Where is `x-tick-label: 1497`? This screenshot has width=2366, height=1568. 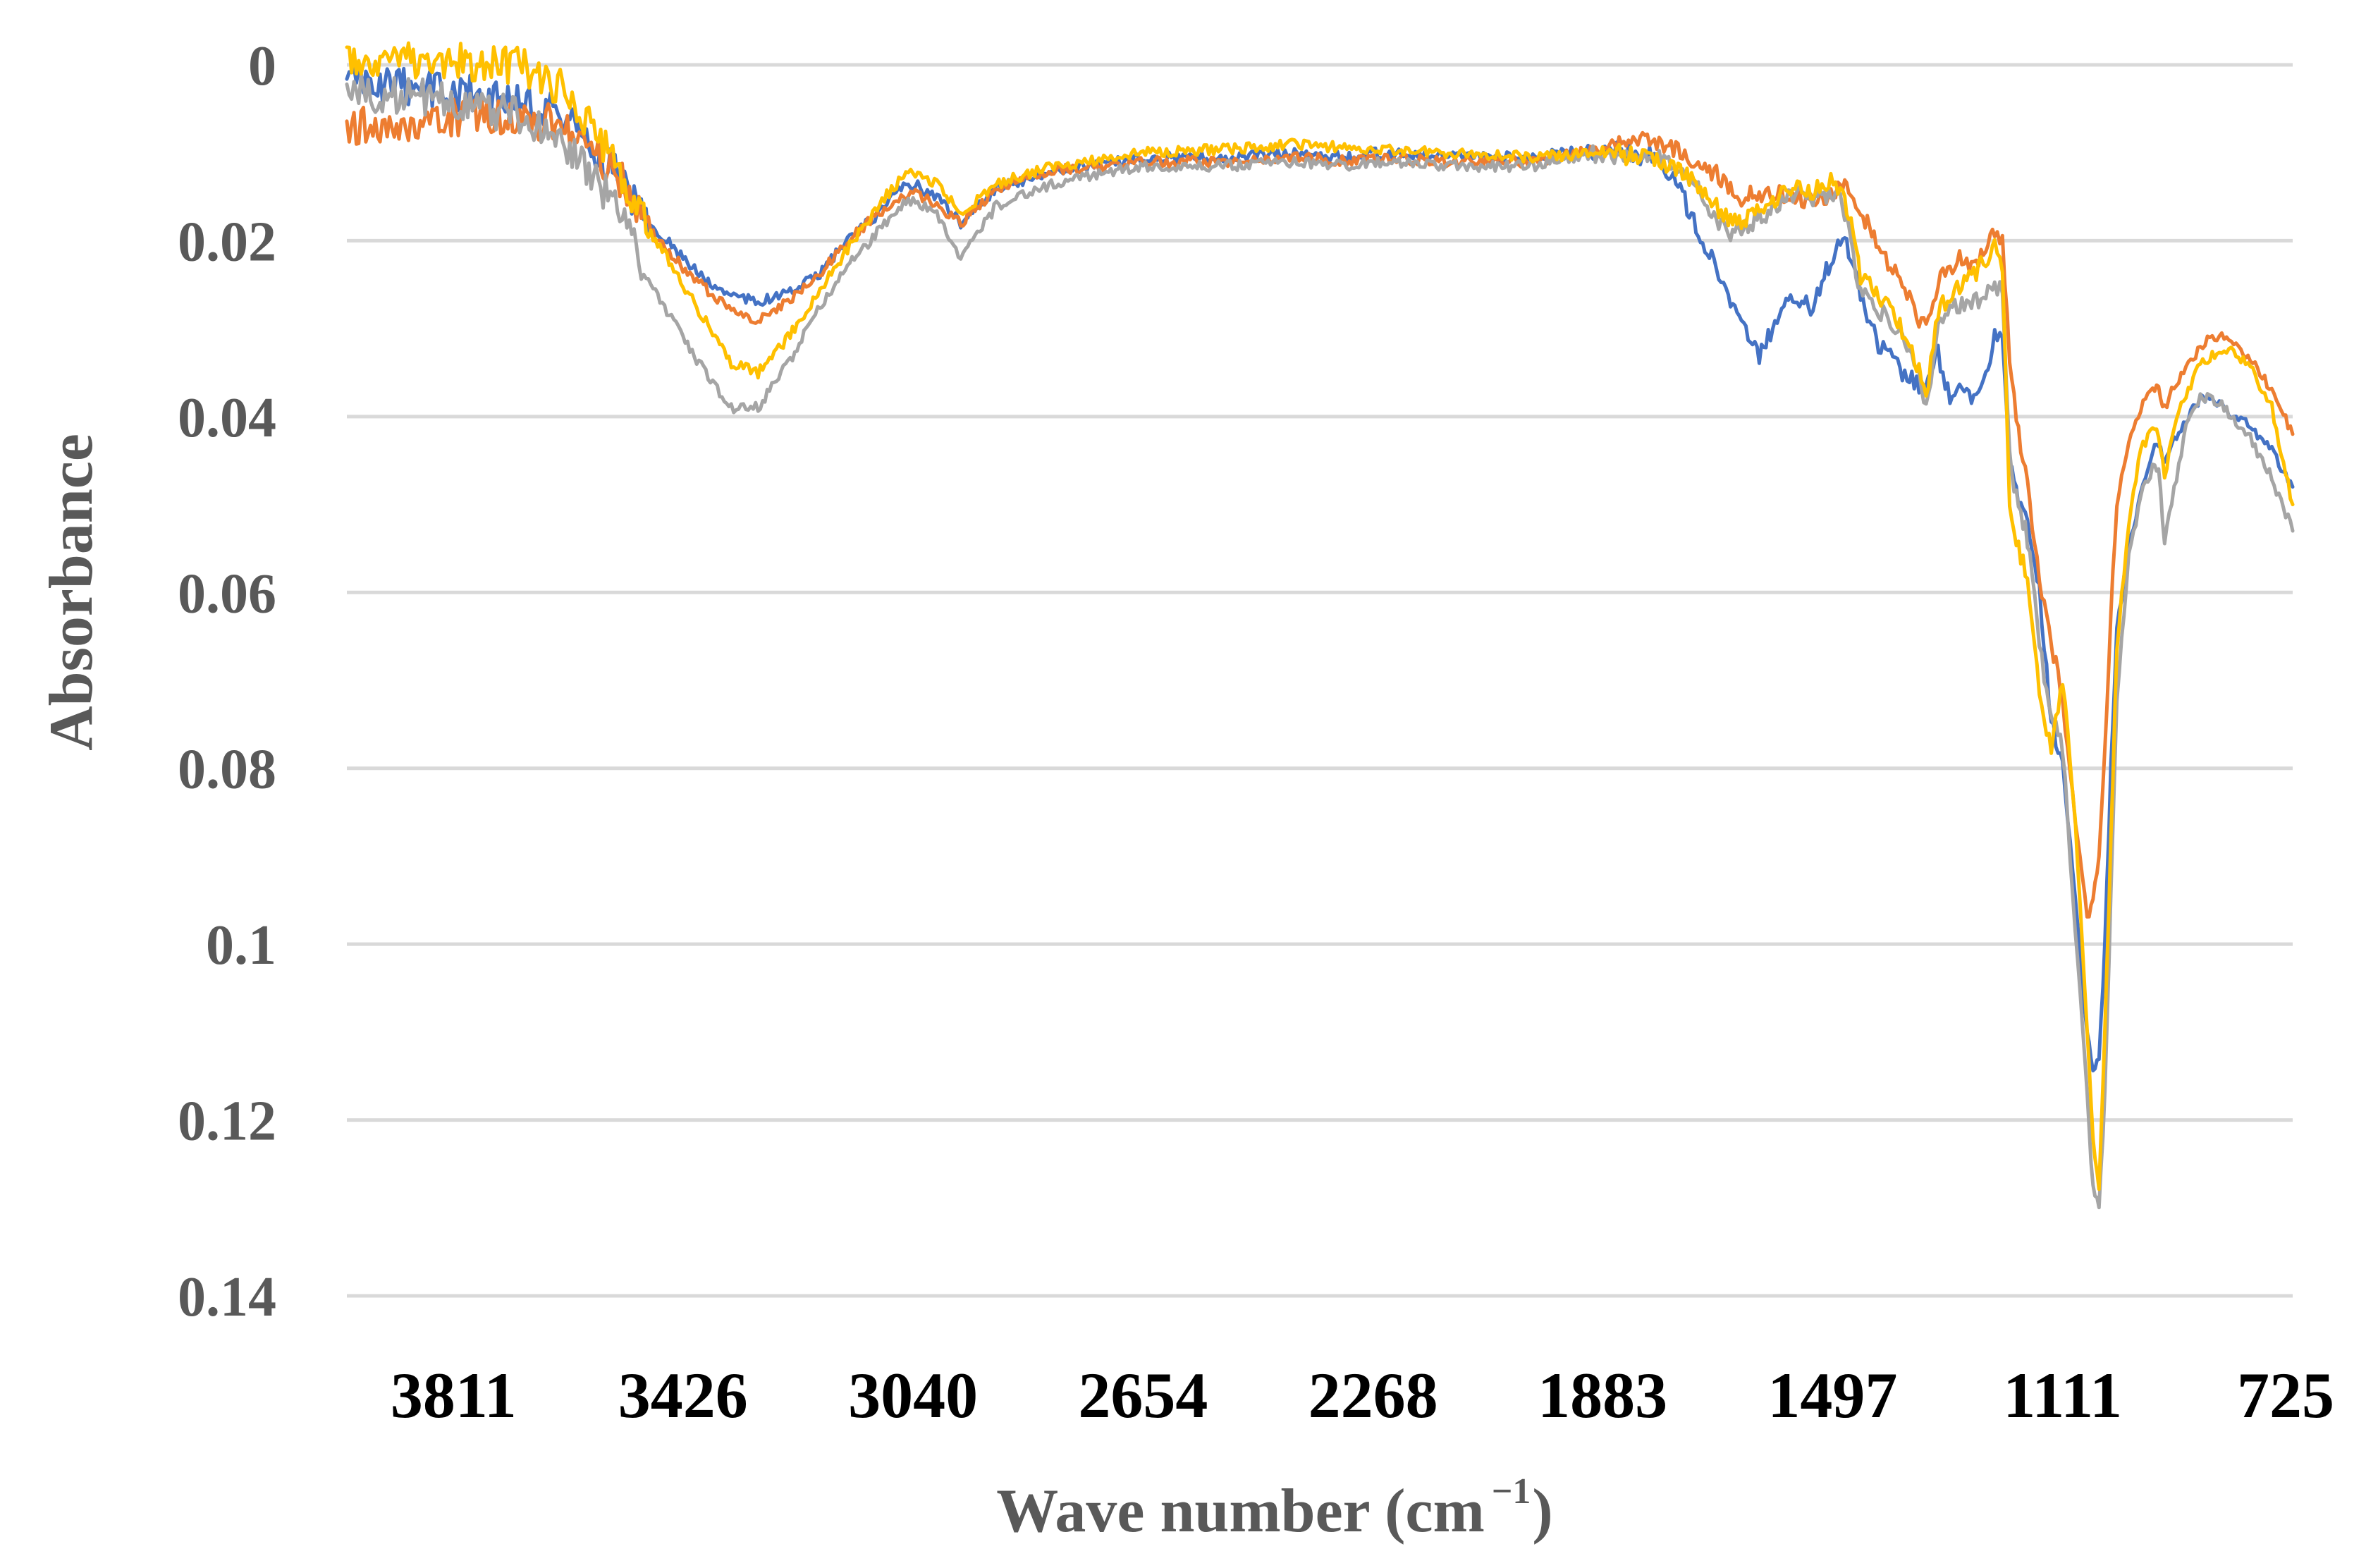
x-tick-label: 1497 is located at coordinates (1832, 1395).